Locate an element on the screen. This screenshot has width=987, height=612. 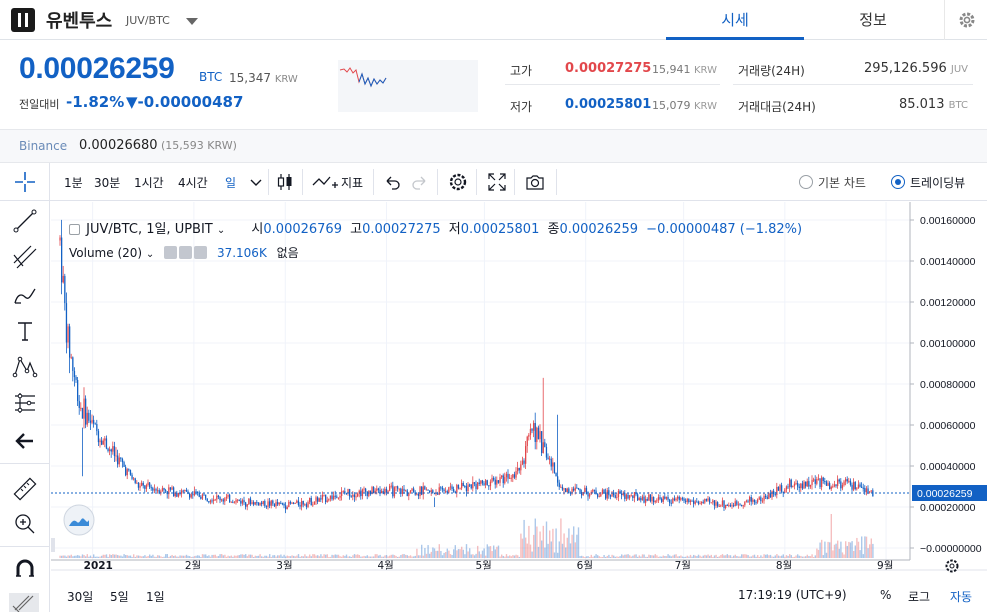
interval-4hour: 4시간 is located at coordinates (193, 183).